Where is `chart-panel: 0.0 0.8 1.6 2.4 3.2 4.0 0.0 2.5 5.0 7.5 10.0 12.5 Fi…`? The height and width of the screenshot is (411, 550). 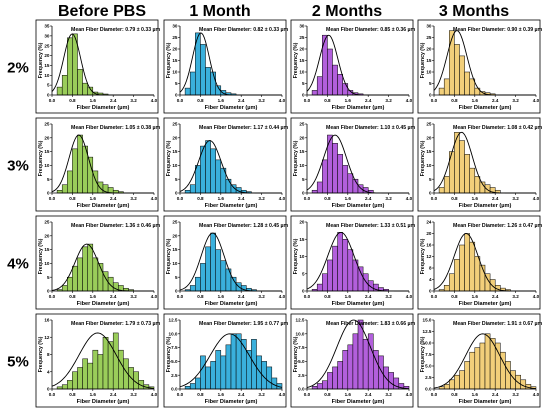 chart-panel: 0.0 0.8 1.6 2.4 3.2 4.0 0.0 2.5 5.0 7.5 10.0 12.5 Fi… is located at coordinates (353, 360).